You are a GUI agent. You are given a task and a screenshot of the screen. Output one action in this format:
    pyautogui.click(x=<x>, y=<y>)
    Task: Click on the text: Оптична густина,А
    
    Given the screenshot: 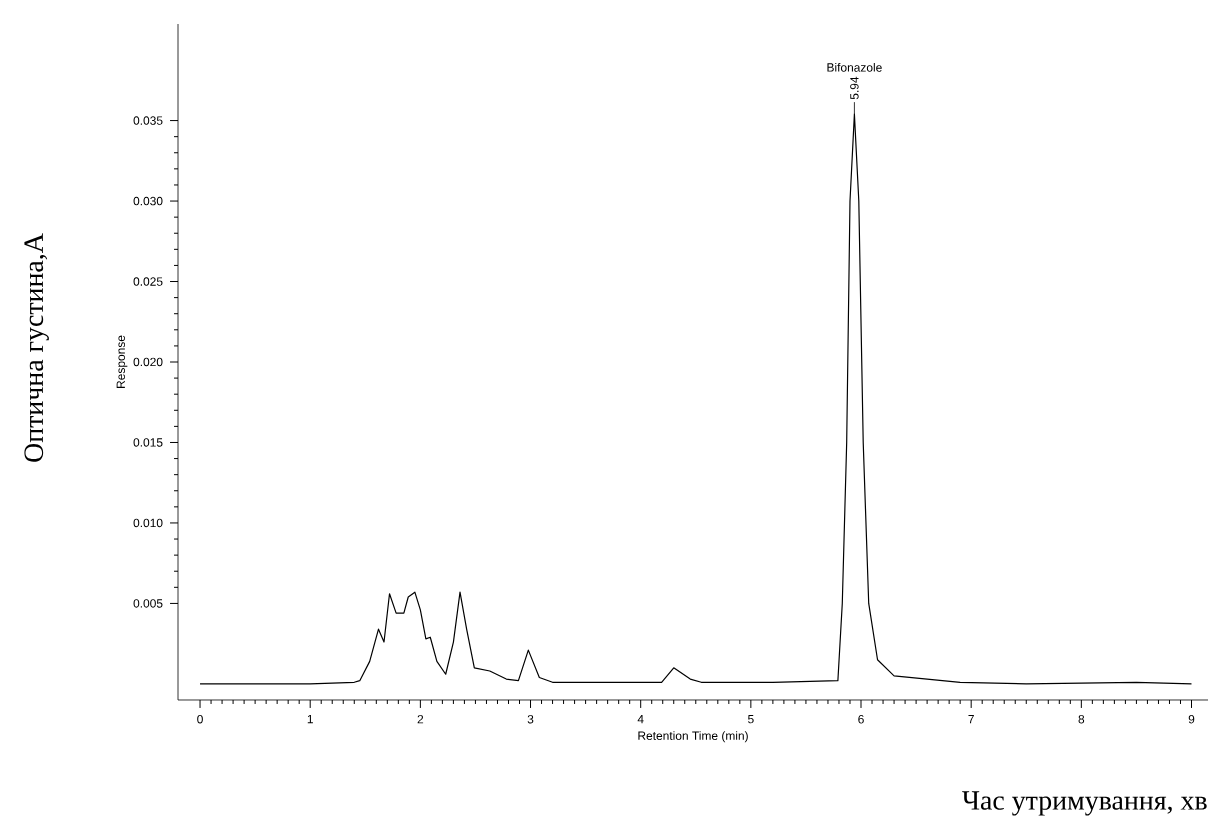 What is the action you would take?
    pyautogui.click(x=36, y=347)
    